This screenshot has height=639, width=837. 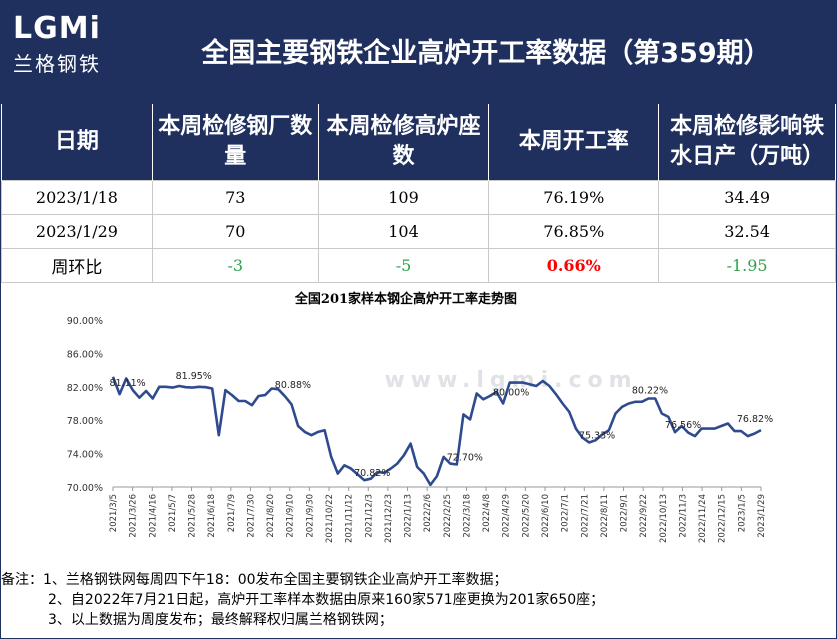 What do you see at coordinates (389, 518) in the screenshot?
I see `x-tick-label: 2021/12/23` at bounding box center [389, 518].